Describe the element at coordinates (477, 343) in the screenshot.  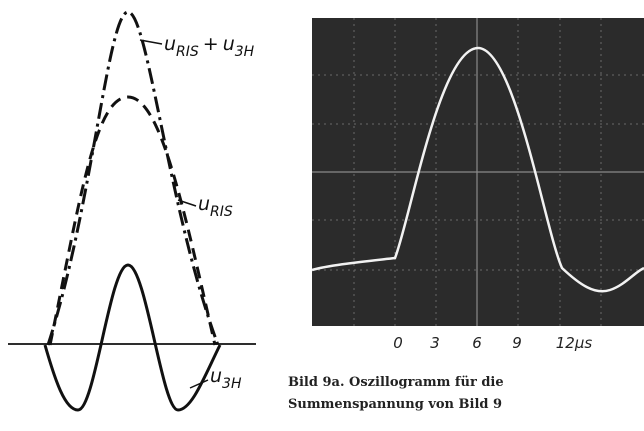
I see `axis-label: 6` at that location.